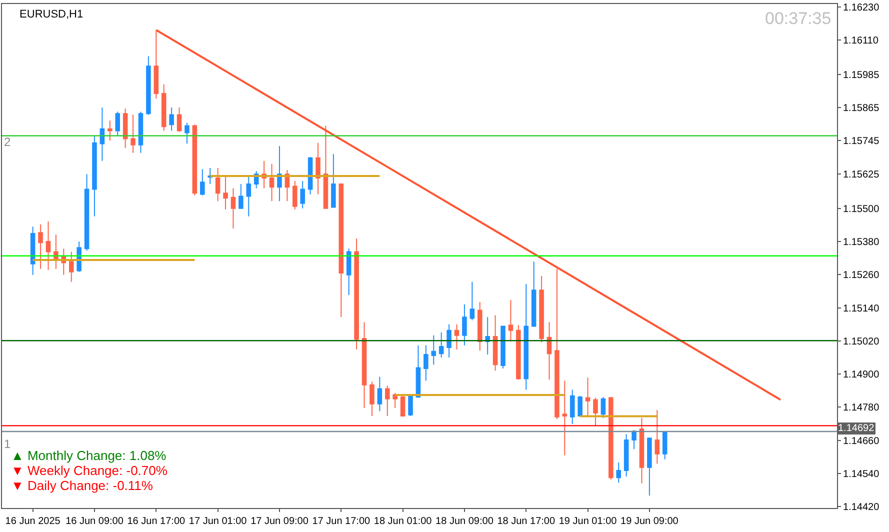 The image size is (889, 532). I want to click on x-tick-label: 17 Jun 09:00, so click(279, 521).